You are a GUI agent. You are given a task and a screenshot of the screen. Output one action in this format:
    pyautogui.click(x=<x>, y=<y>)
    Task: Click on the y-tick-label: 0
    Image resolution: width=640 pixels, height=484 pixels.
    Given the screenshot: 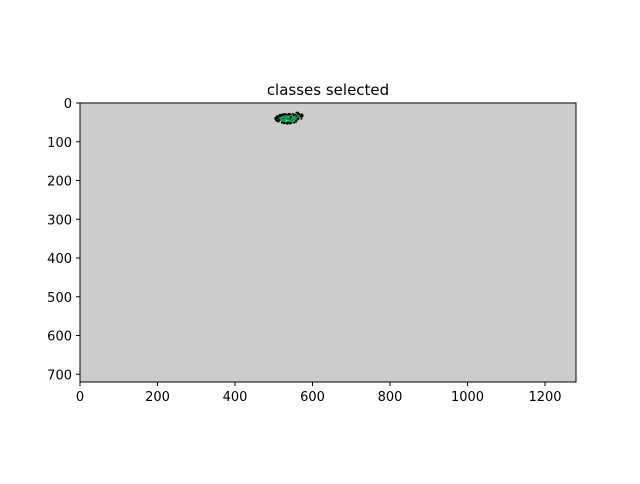 What is the action you would take?
    pyautogui.click(x=68, y=104)
    